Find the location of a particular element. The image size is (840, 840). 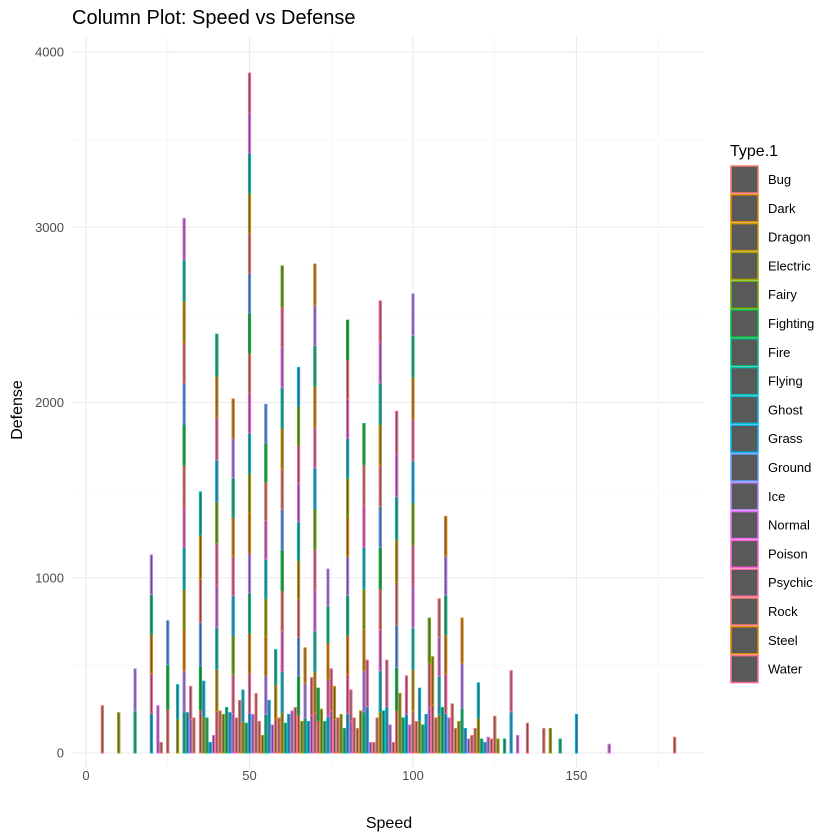

legend-item: Ice is located at coordinates (757, 496).